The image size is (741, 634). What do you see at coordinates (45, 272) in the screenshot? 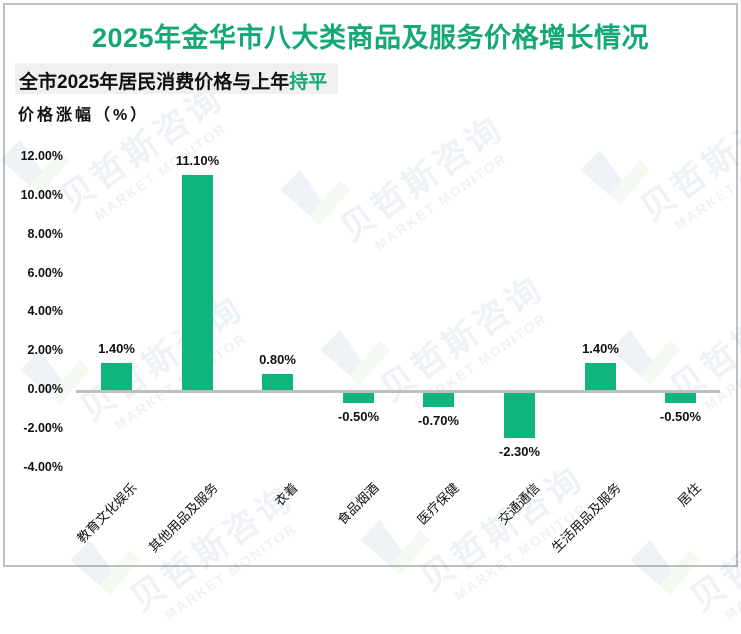
I see `y-tick-label: 6.00%` at bounding box center [45, 272].